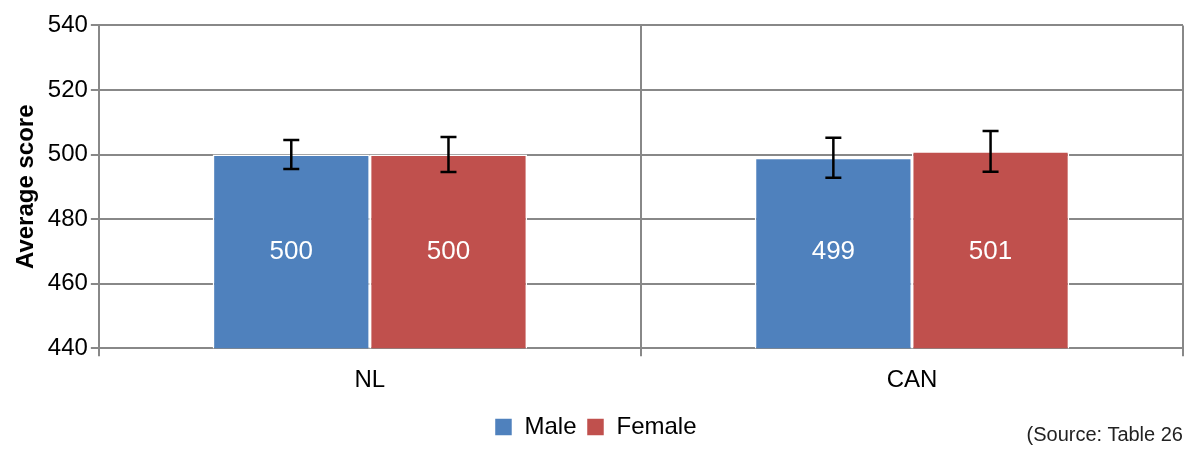  Describe the element at coordinates (67, 24) in the screenshot. I see `y-tick-label: 540` at that location.